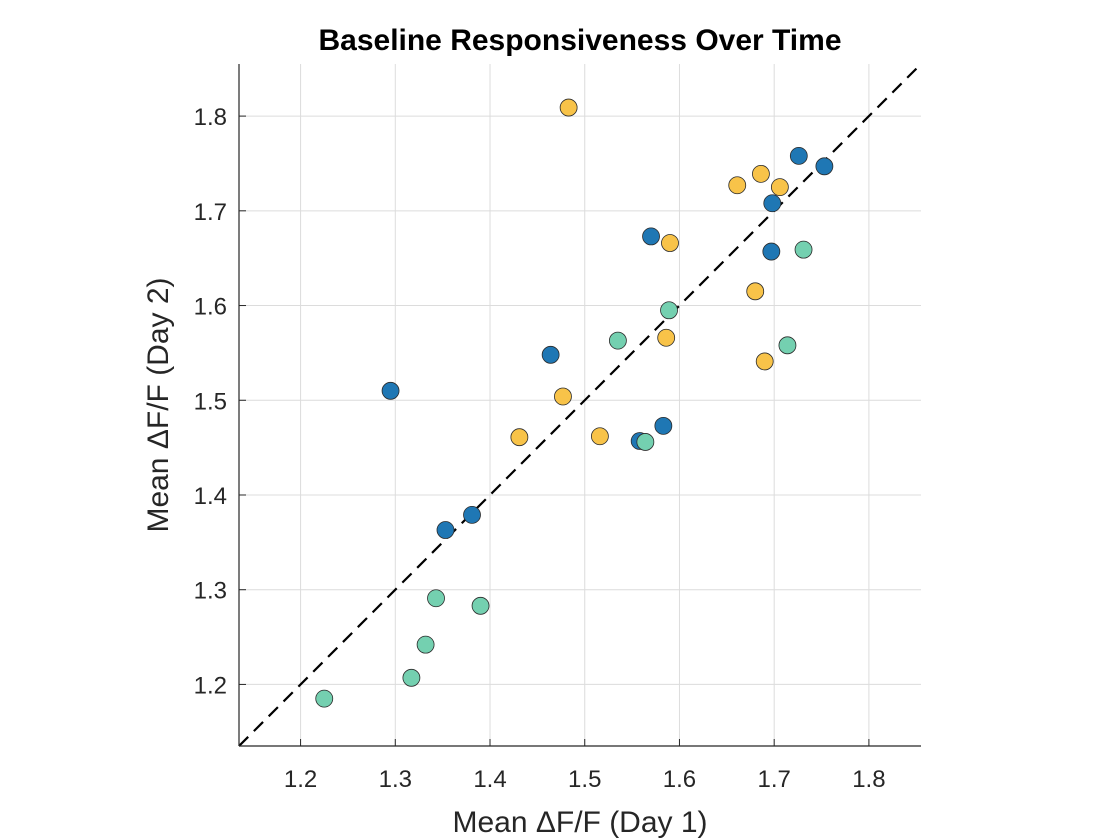 This screenshot has height=840, width=1120. Describe the element at coordinates (579, 40) in the screenshot. I see `chart-title: Baseline Responsiveness Over Time` at that location.